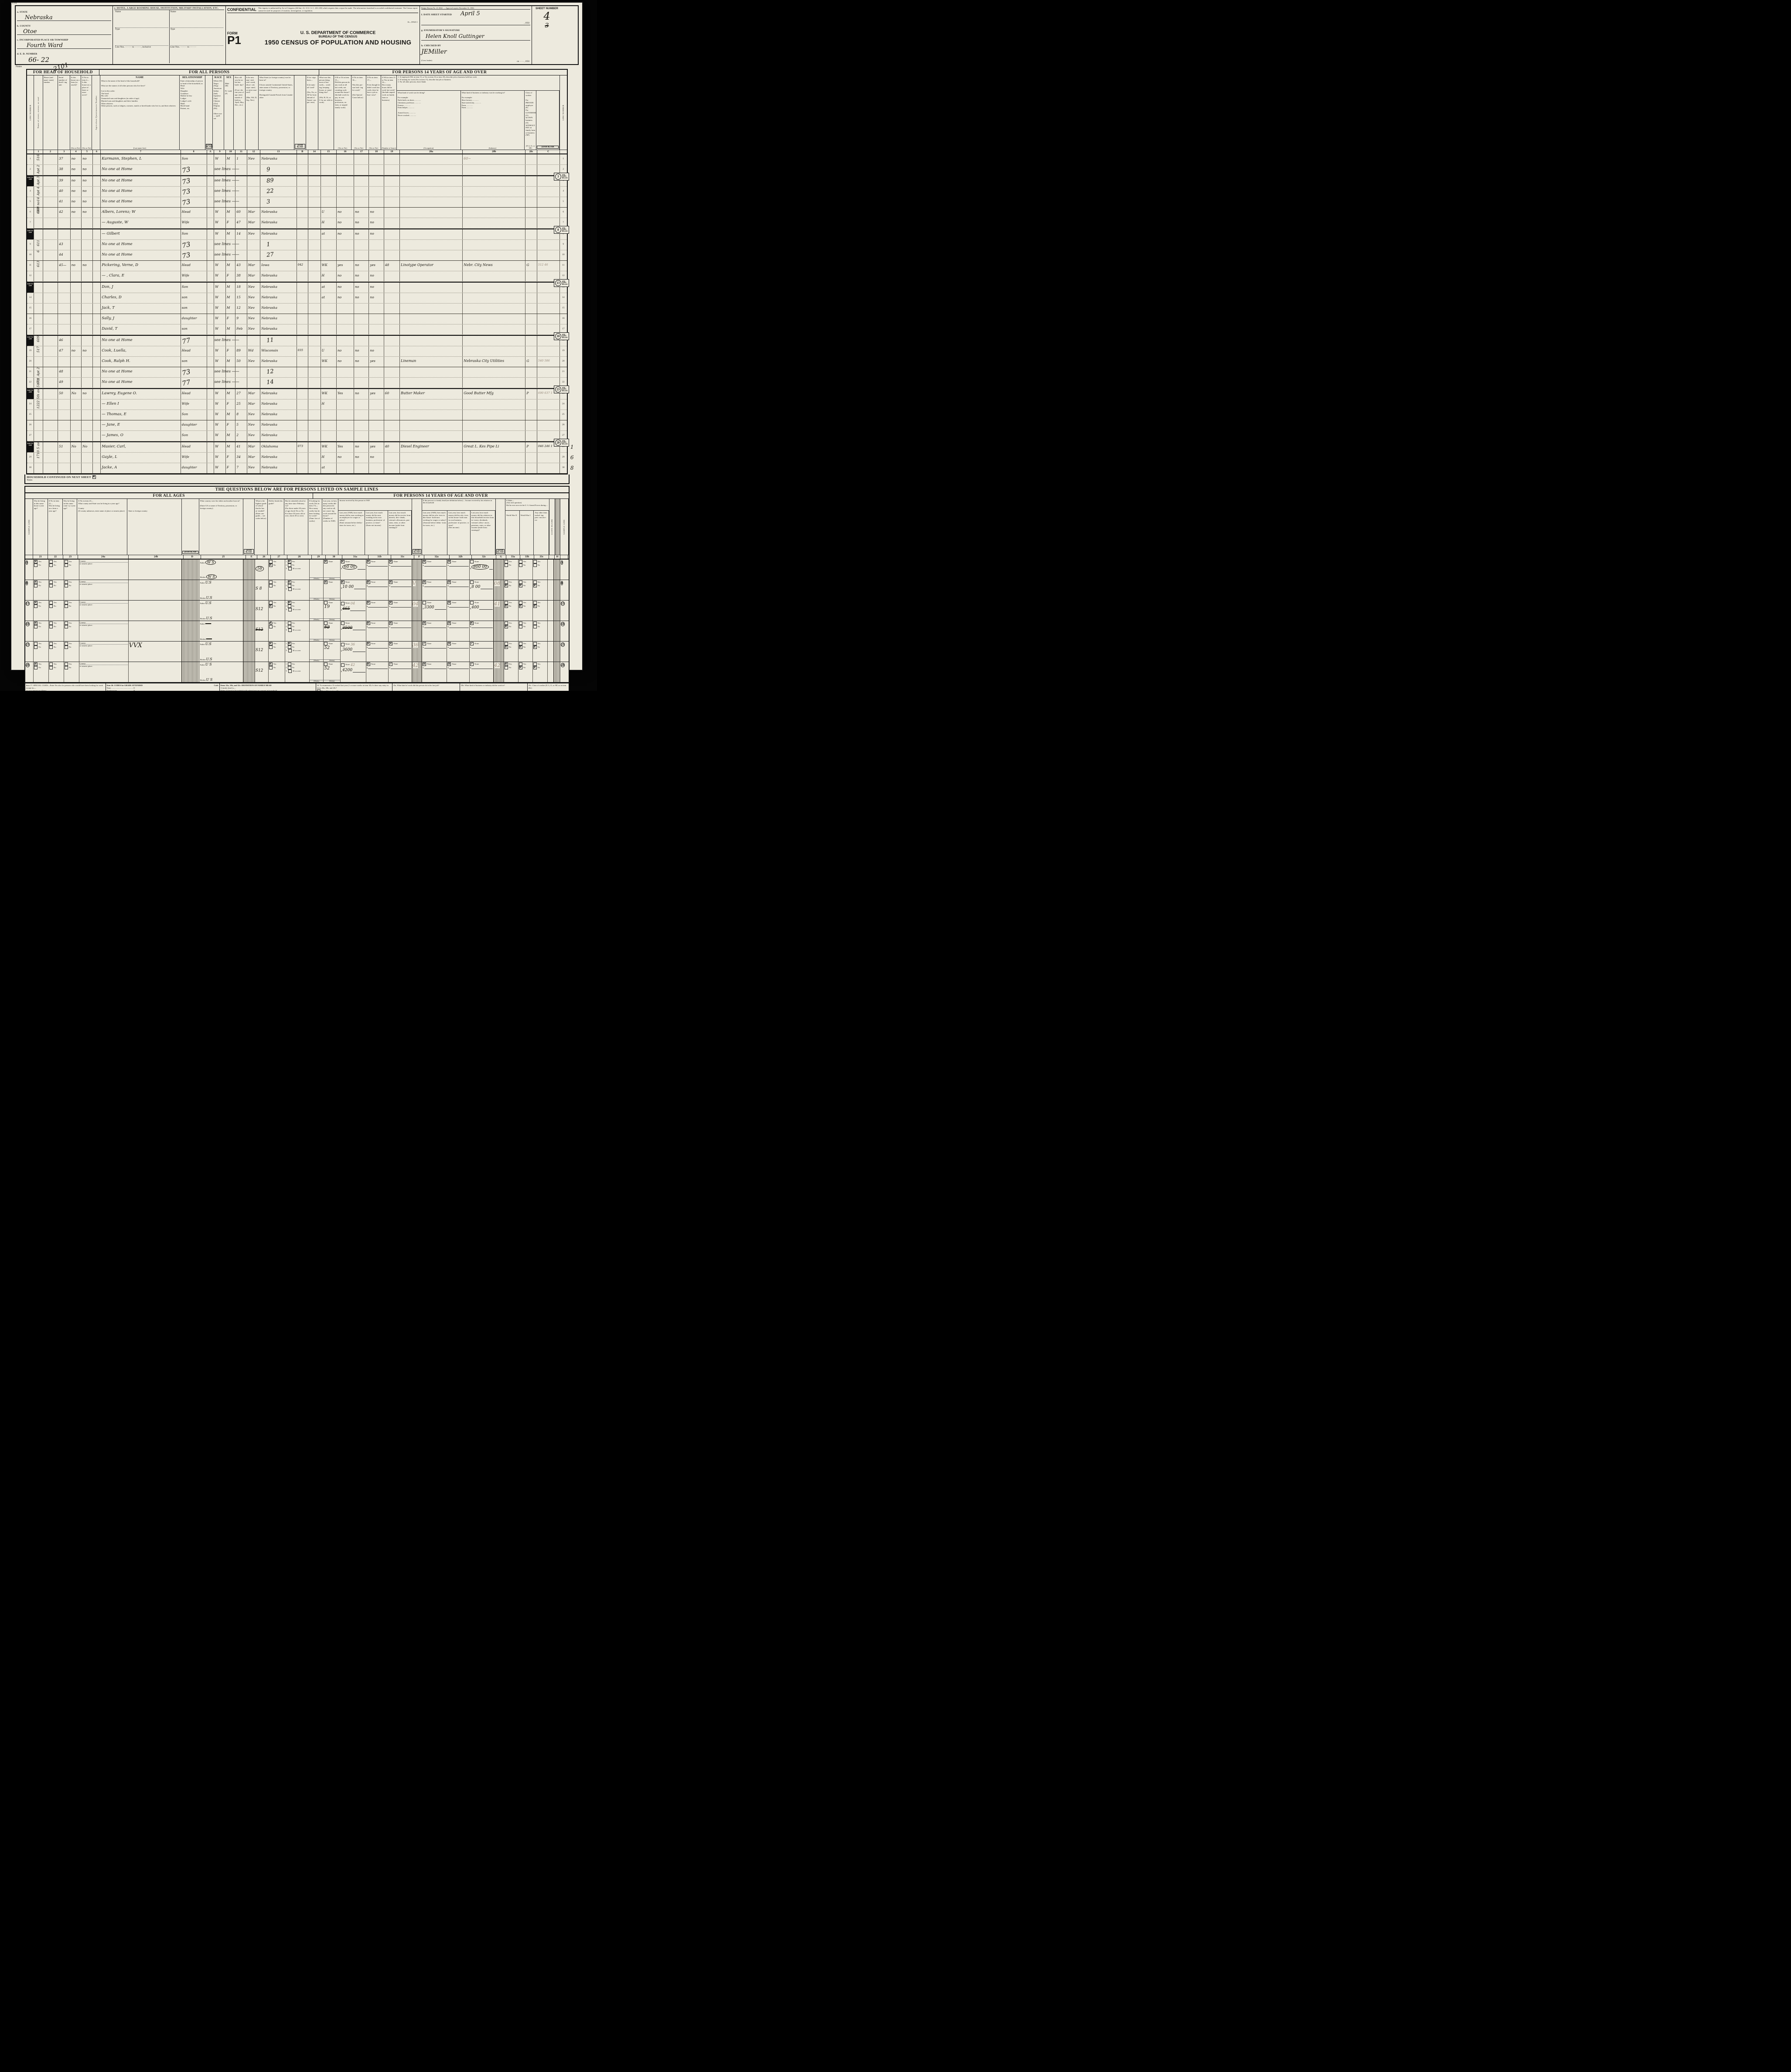 This screenshot has height=2072, width=1791. I want to click on industry-cell, so click(494, 309).